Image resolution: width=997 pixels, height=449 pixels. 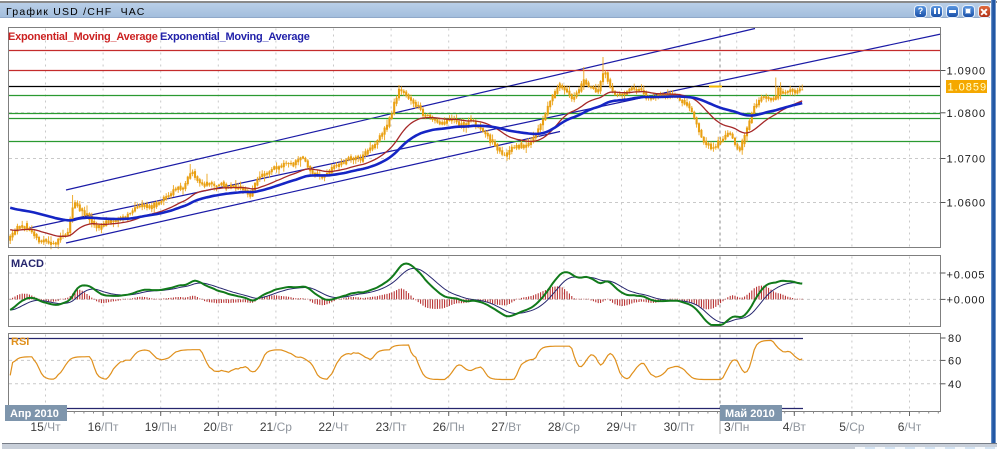 What do you see at coordinates (967, 160) in the screenshot?
I see `svg-text: 1.0700` at bounding box center [967, 160].